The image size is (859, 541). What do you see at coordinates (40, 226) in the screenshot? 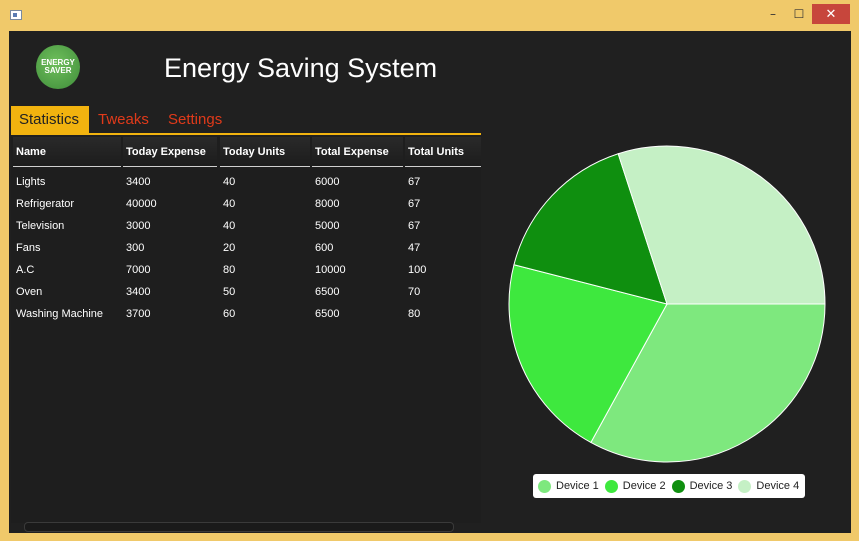
I see `cell-name: Television` at bounding box center [40, 226].